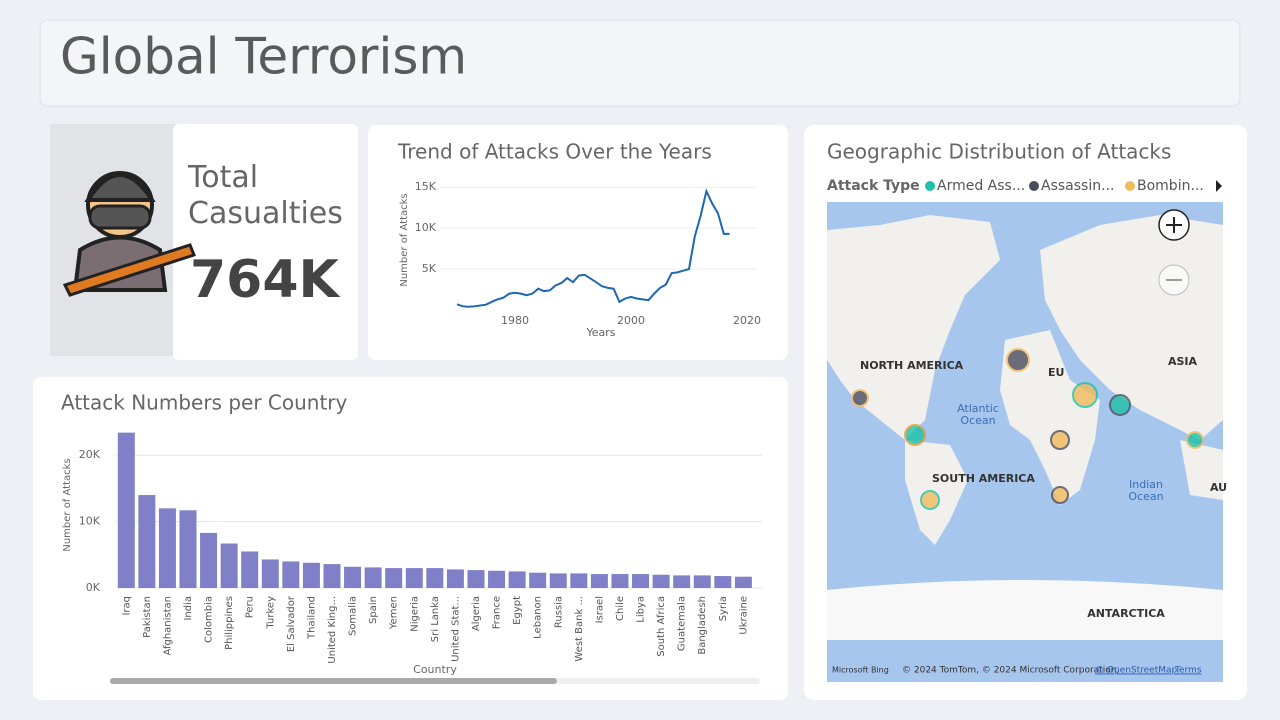 This screenshot has width=1280, height=720. What do you see at coordinates (435, 669) in the screenshot?
I see `x-axis-title: Country` at bounding box center [435, 669].